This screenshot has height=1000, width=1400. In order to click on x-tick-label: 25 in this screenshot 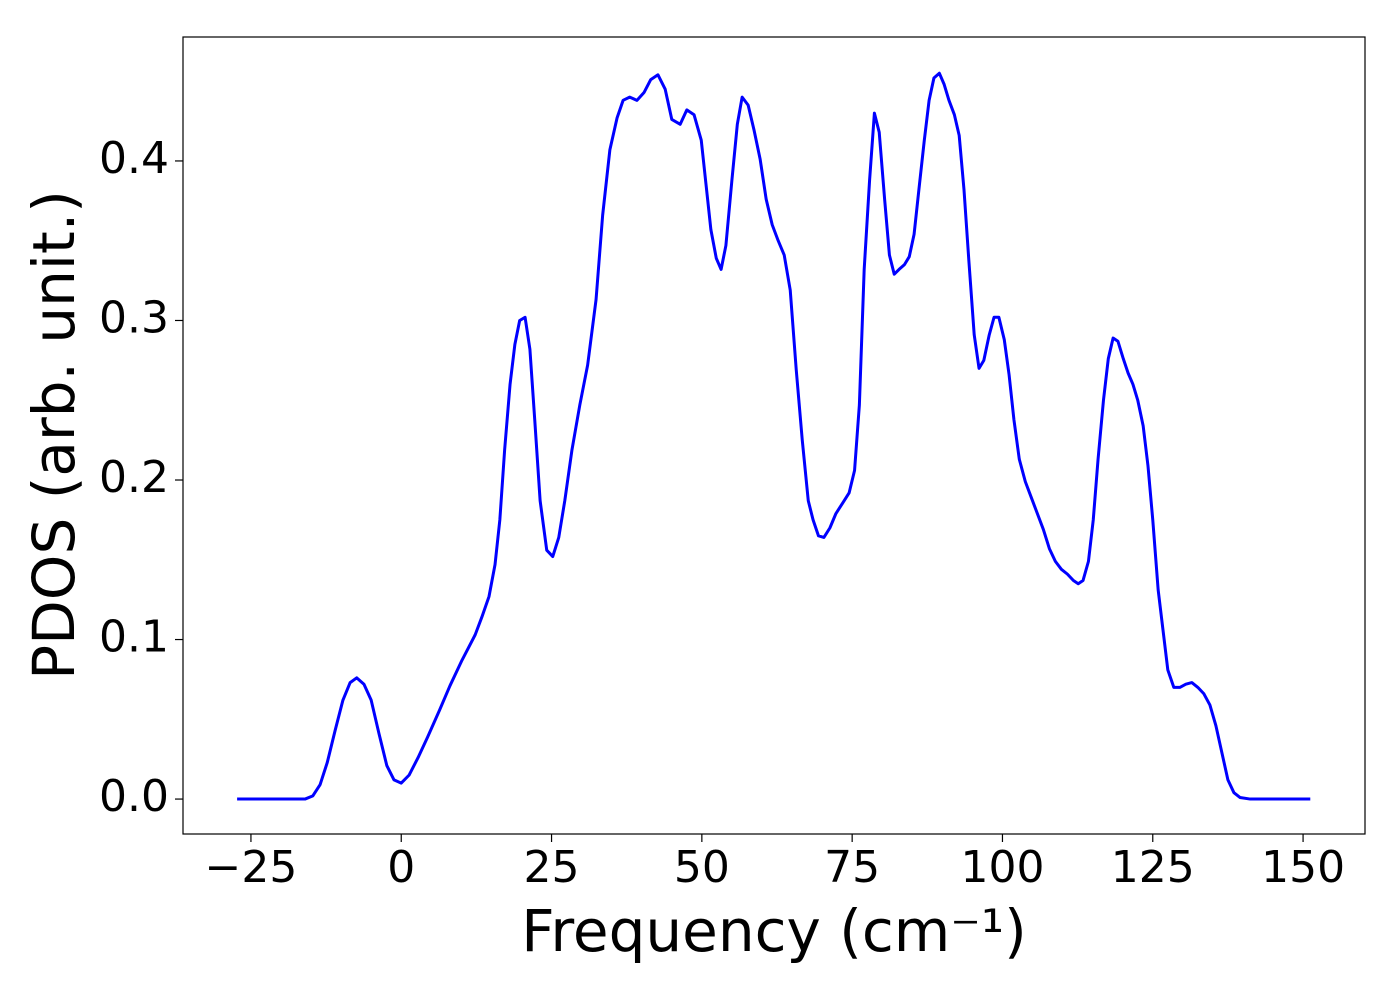, I will do `click(552, 867)`.